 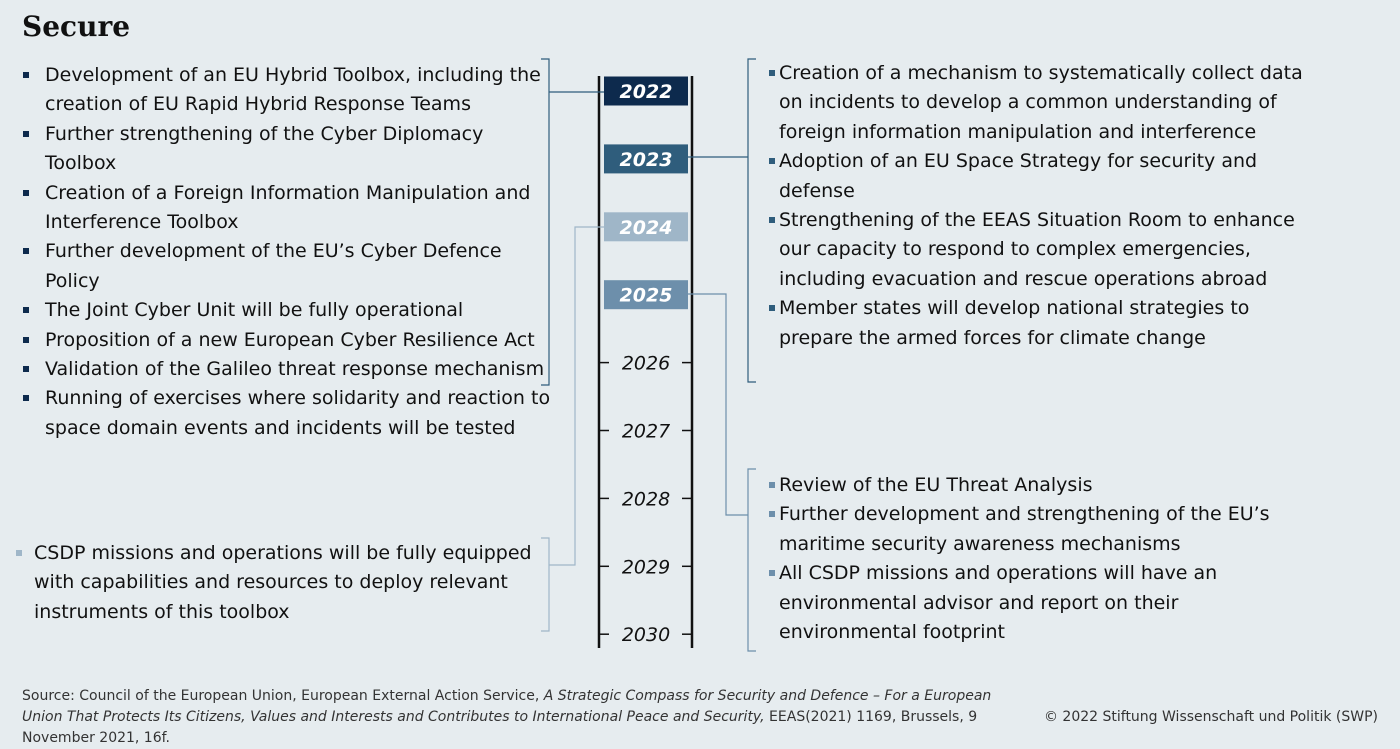 I want to click on year-box-2023, so click(x=646, y=159).